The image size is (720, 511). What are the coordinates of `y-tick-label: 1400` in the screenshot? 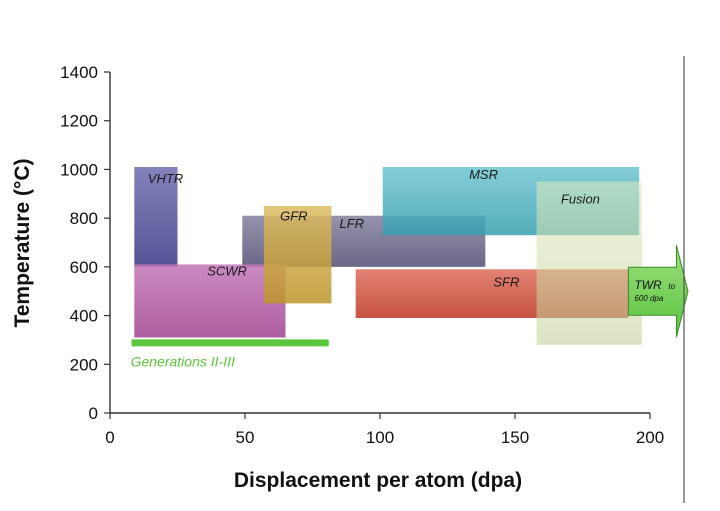 It's located at (79, 72).